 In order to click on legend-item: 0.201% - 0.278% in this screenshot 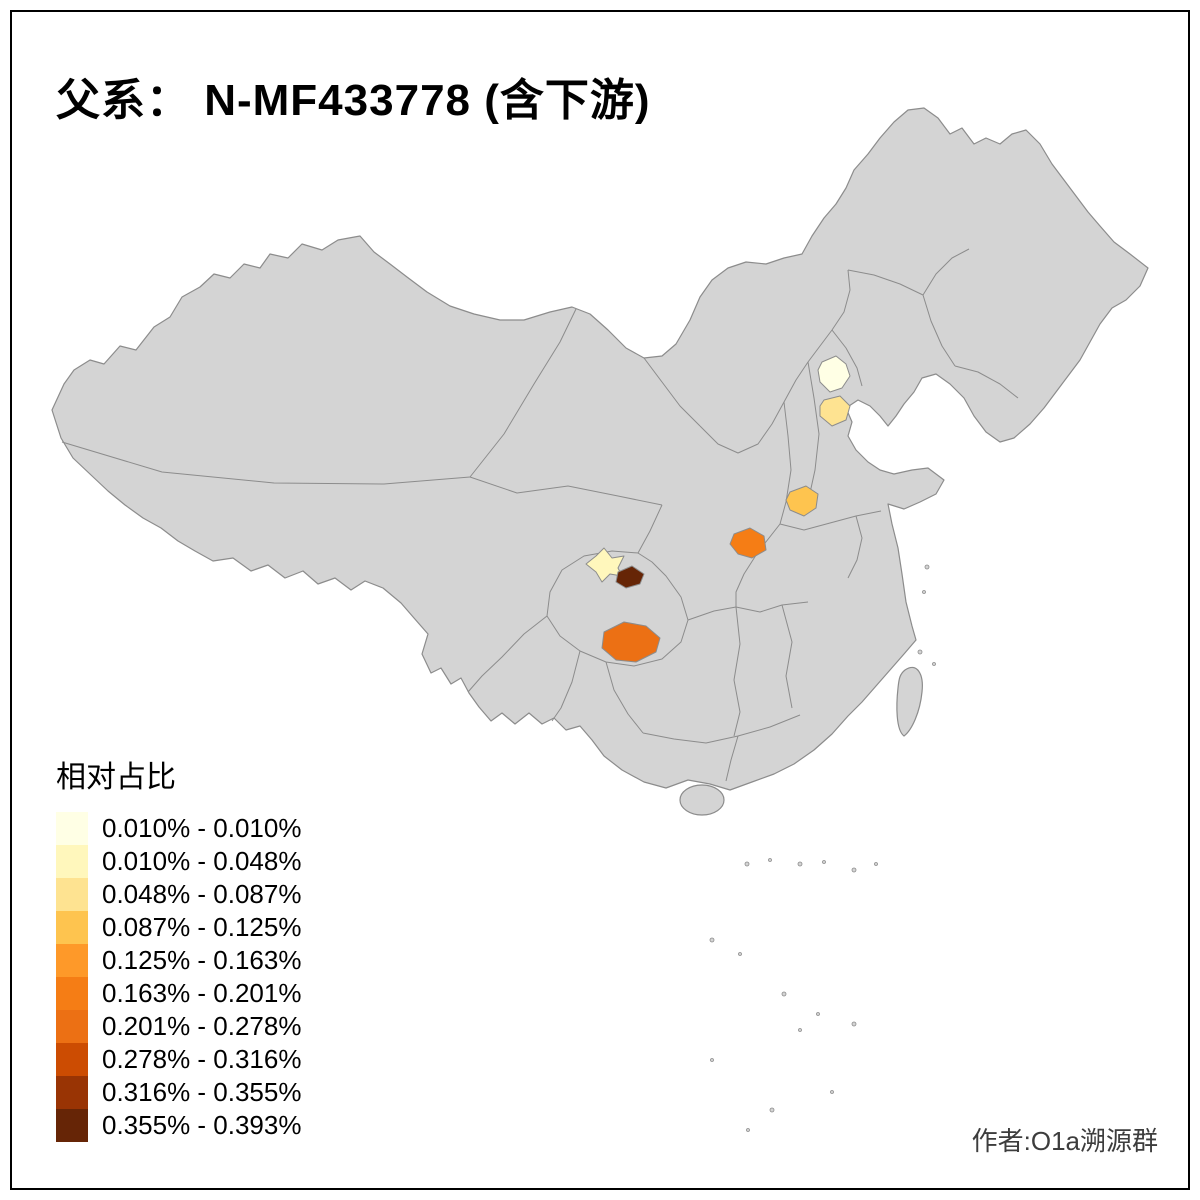, I will do `click(178, 1026)`.